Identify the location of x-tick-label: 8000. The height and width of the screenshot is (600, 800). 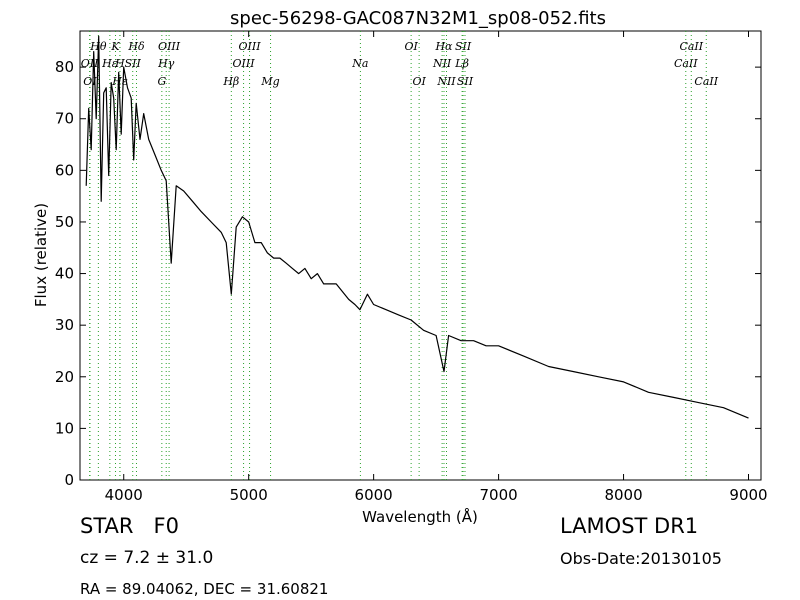
(623, 495).